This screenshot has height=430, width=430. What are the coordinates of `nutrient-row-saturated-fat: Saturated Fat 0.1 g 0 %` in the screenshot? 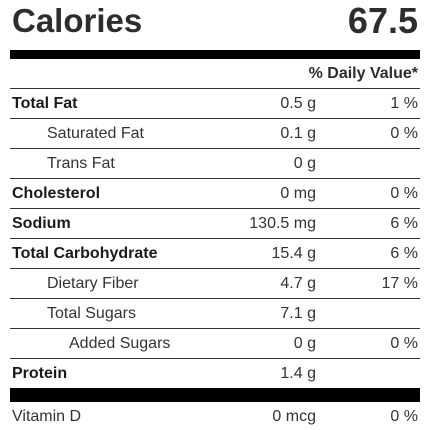 It's located at (215, 133).